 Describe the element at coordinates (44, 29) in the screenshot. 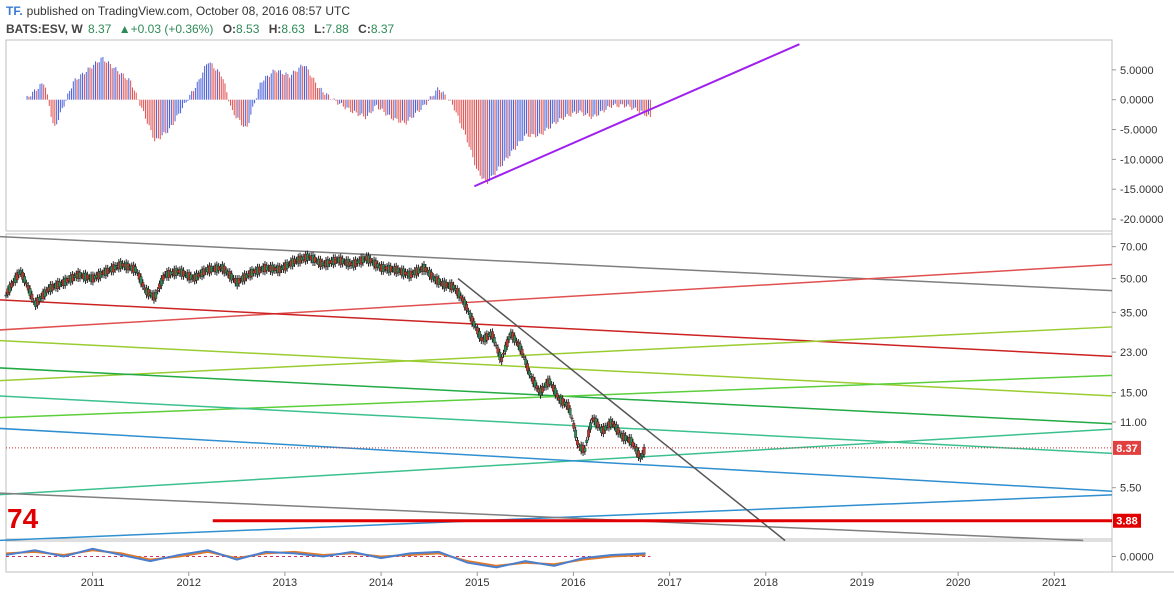

I see `symbol-label: BATS:ESV, W` at that location.